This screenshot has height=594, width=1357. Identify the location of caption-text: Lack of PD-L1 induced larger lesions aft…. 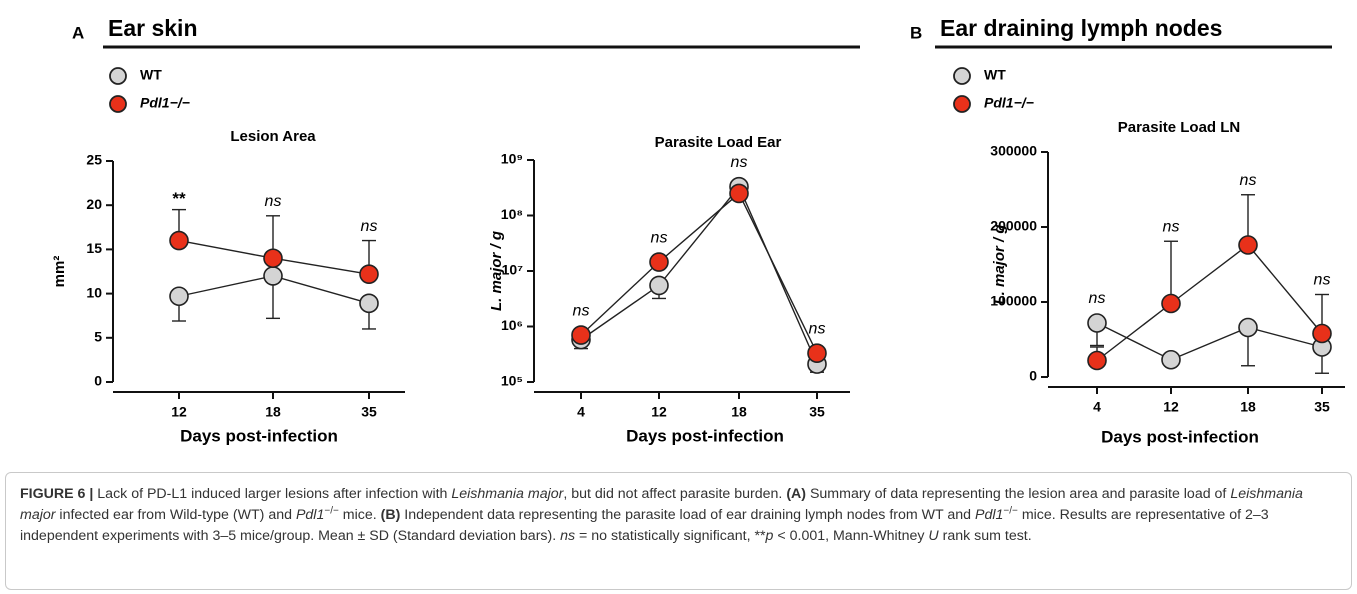
(272, 494).